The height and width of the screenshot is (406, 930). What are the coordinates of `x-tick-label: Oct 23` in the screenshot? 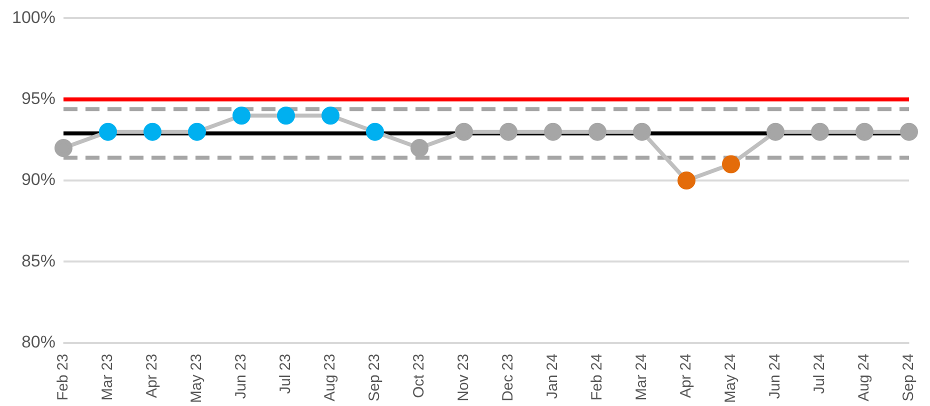 It's located at (419, 376).